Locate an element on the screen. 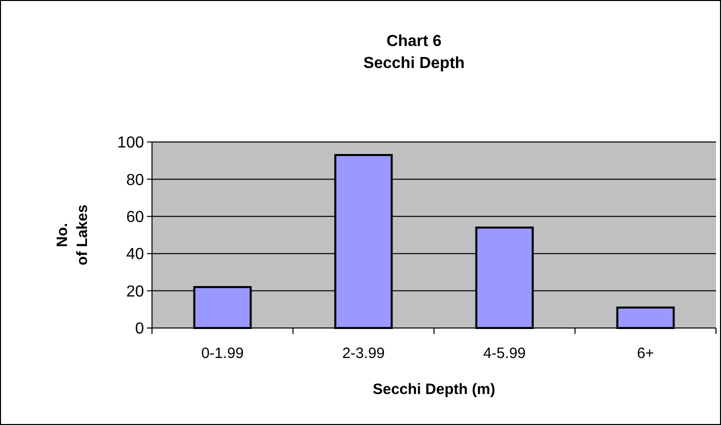 The image size is (721, 425). y-tick-label: 100 is located at coordinates (130, 143).